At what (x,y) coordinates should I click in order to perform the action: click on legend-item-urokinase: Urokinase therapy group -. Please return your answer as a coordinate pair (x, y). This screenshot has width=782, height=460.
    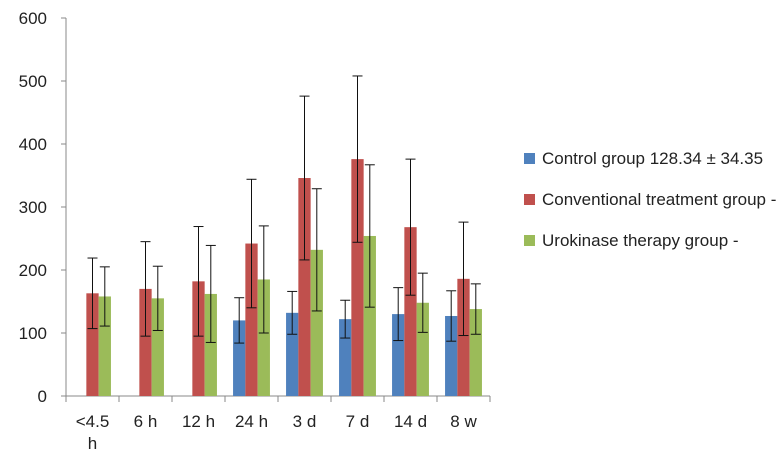
    Looking at the image, I should click on (653, 240).